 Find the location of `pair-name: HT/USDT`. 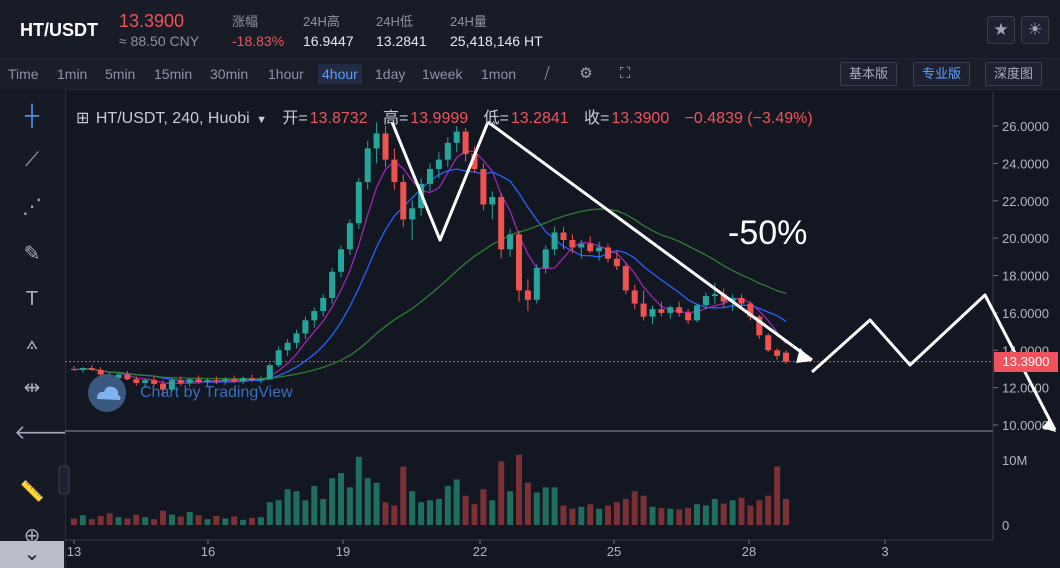

pair-name: HT/USDT is located at coordinates (59, 30).